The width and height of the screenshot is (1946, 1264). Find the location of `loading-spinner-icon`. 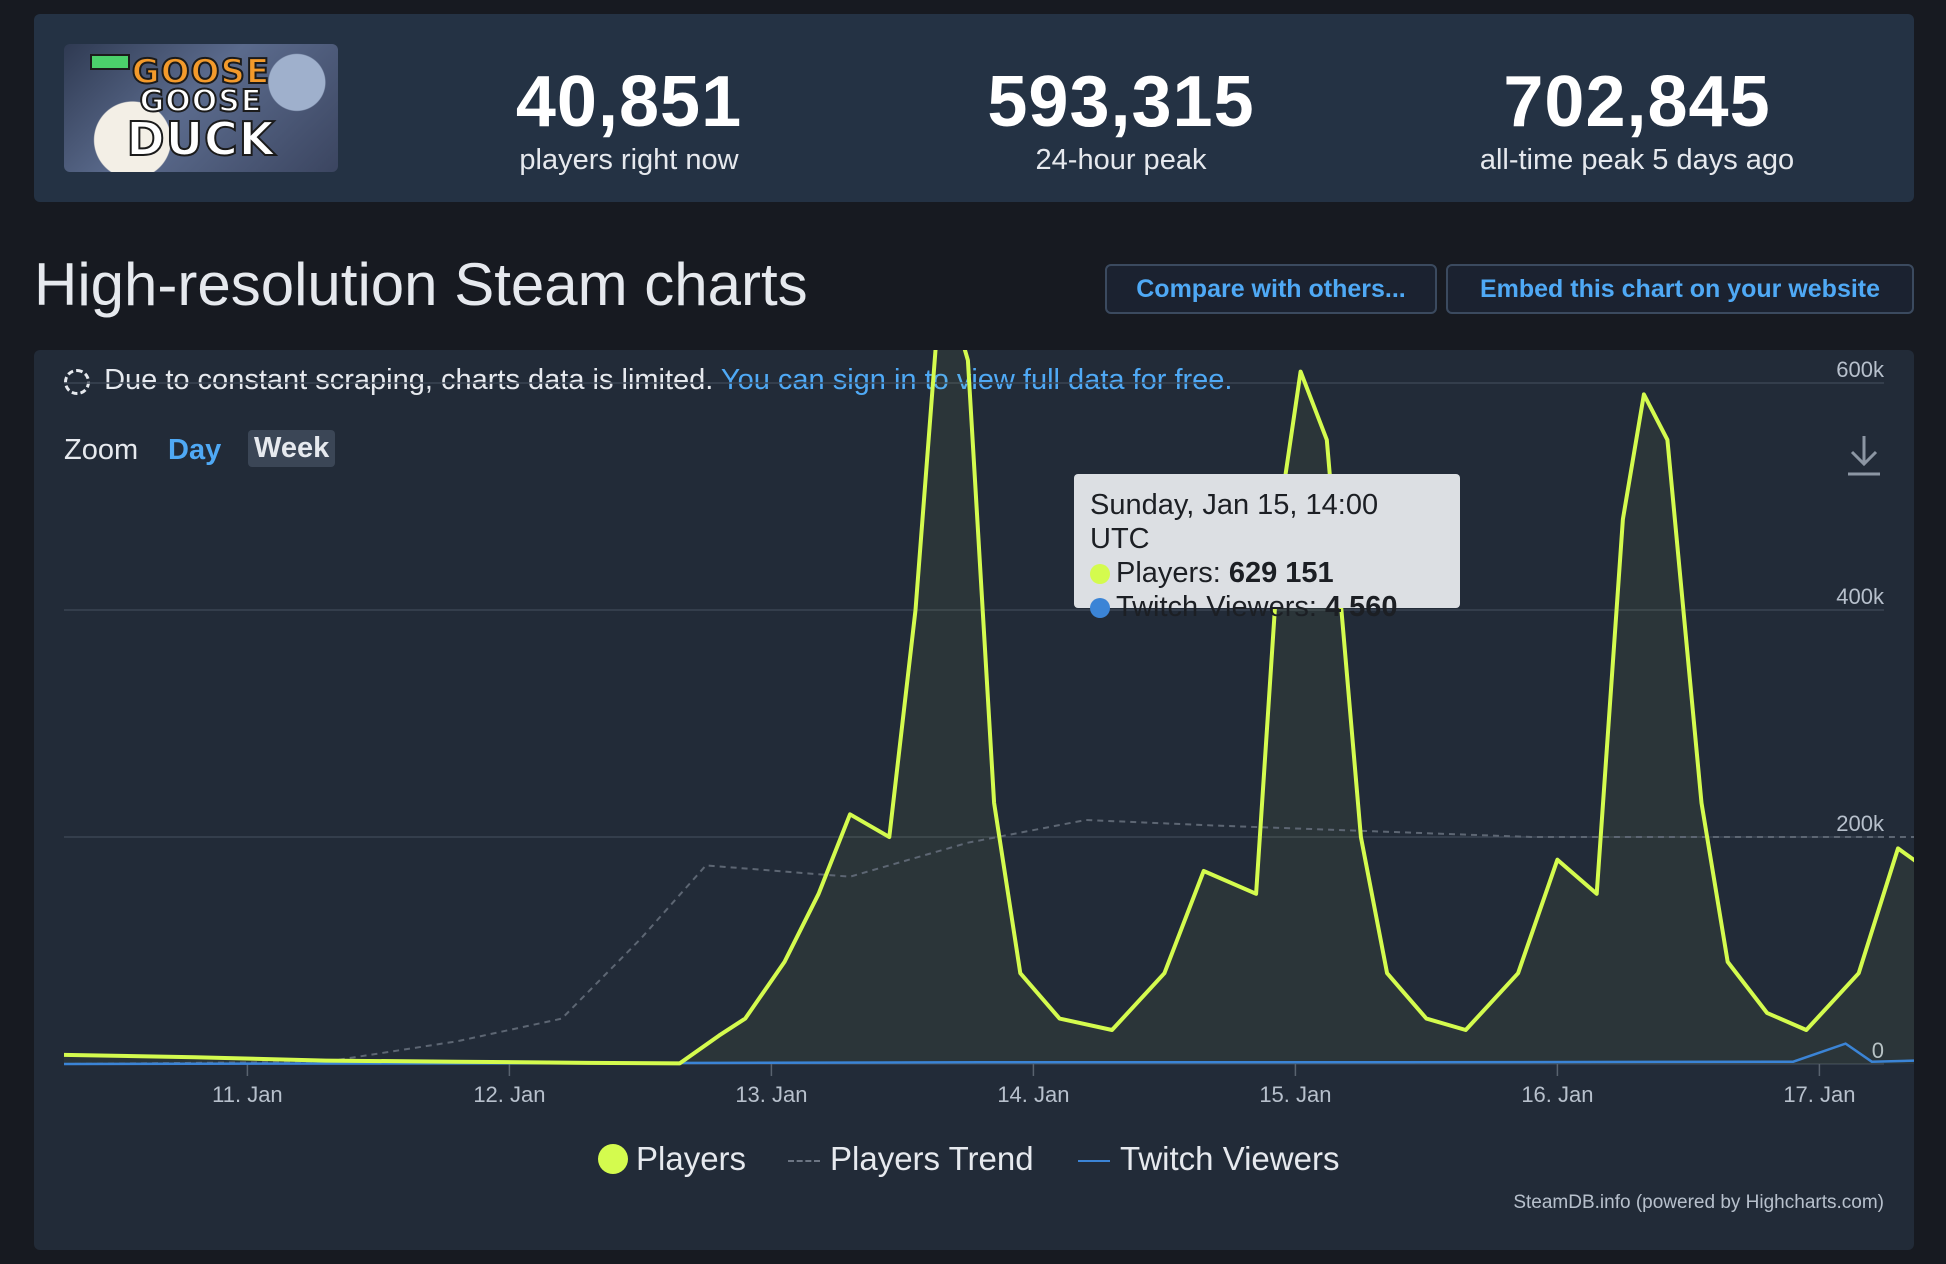

loading-spinner-icon is located at coordinates (77, 382).